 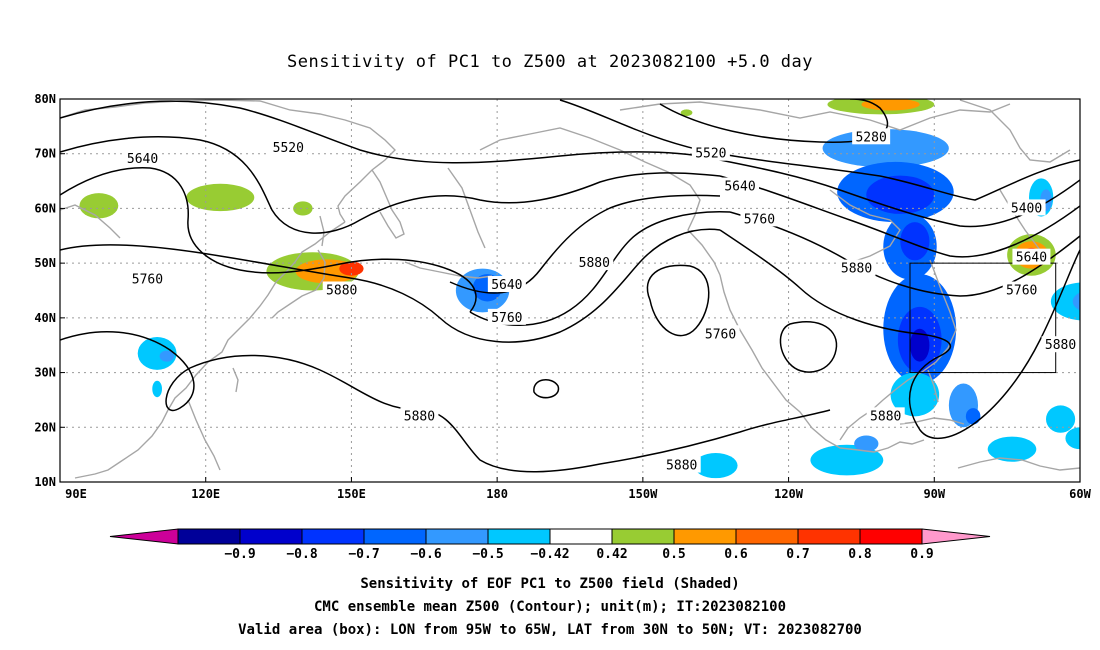 I want to click on contour-label-19: 5880, so click(x=885, y=415).